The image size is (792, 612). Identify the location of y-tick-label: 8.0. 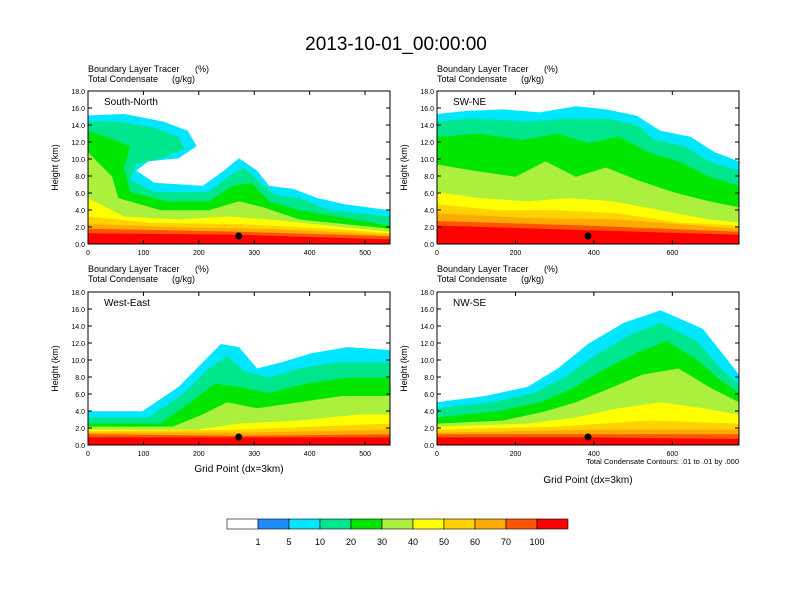
(429, 378).